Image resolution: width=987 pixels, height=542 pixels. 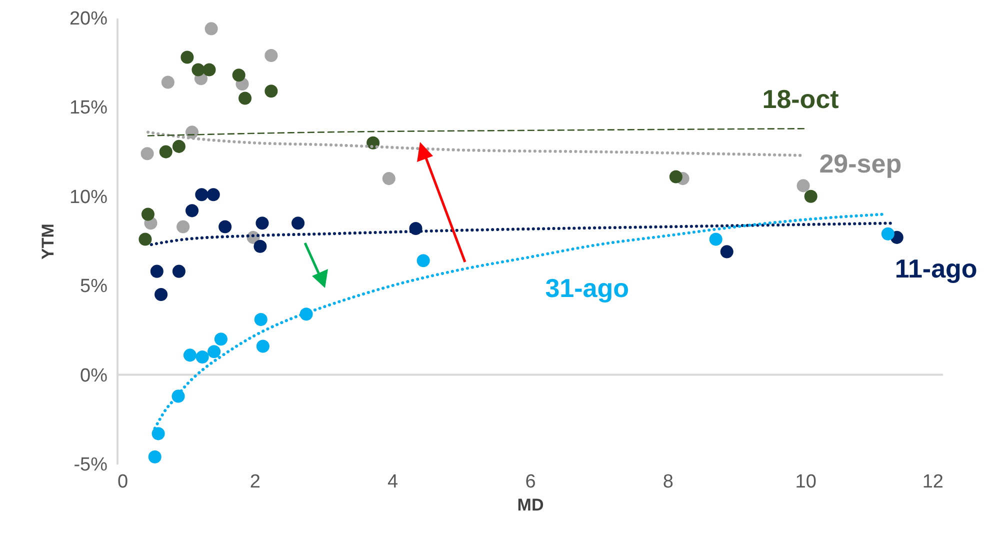 What do you see at coordinates (530, 505) in the screenshot?
I see `x-axis-title: MD` at bounding box center [530, 505].